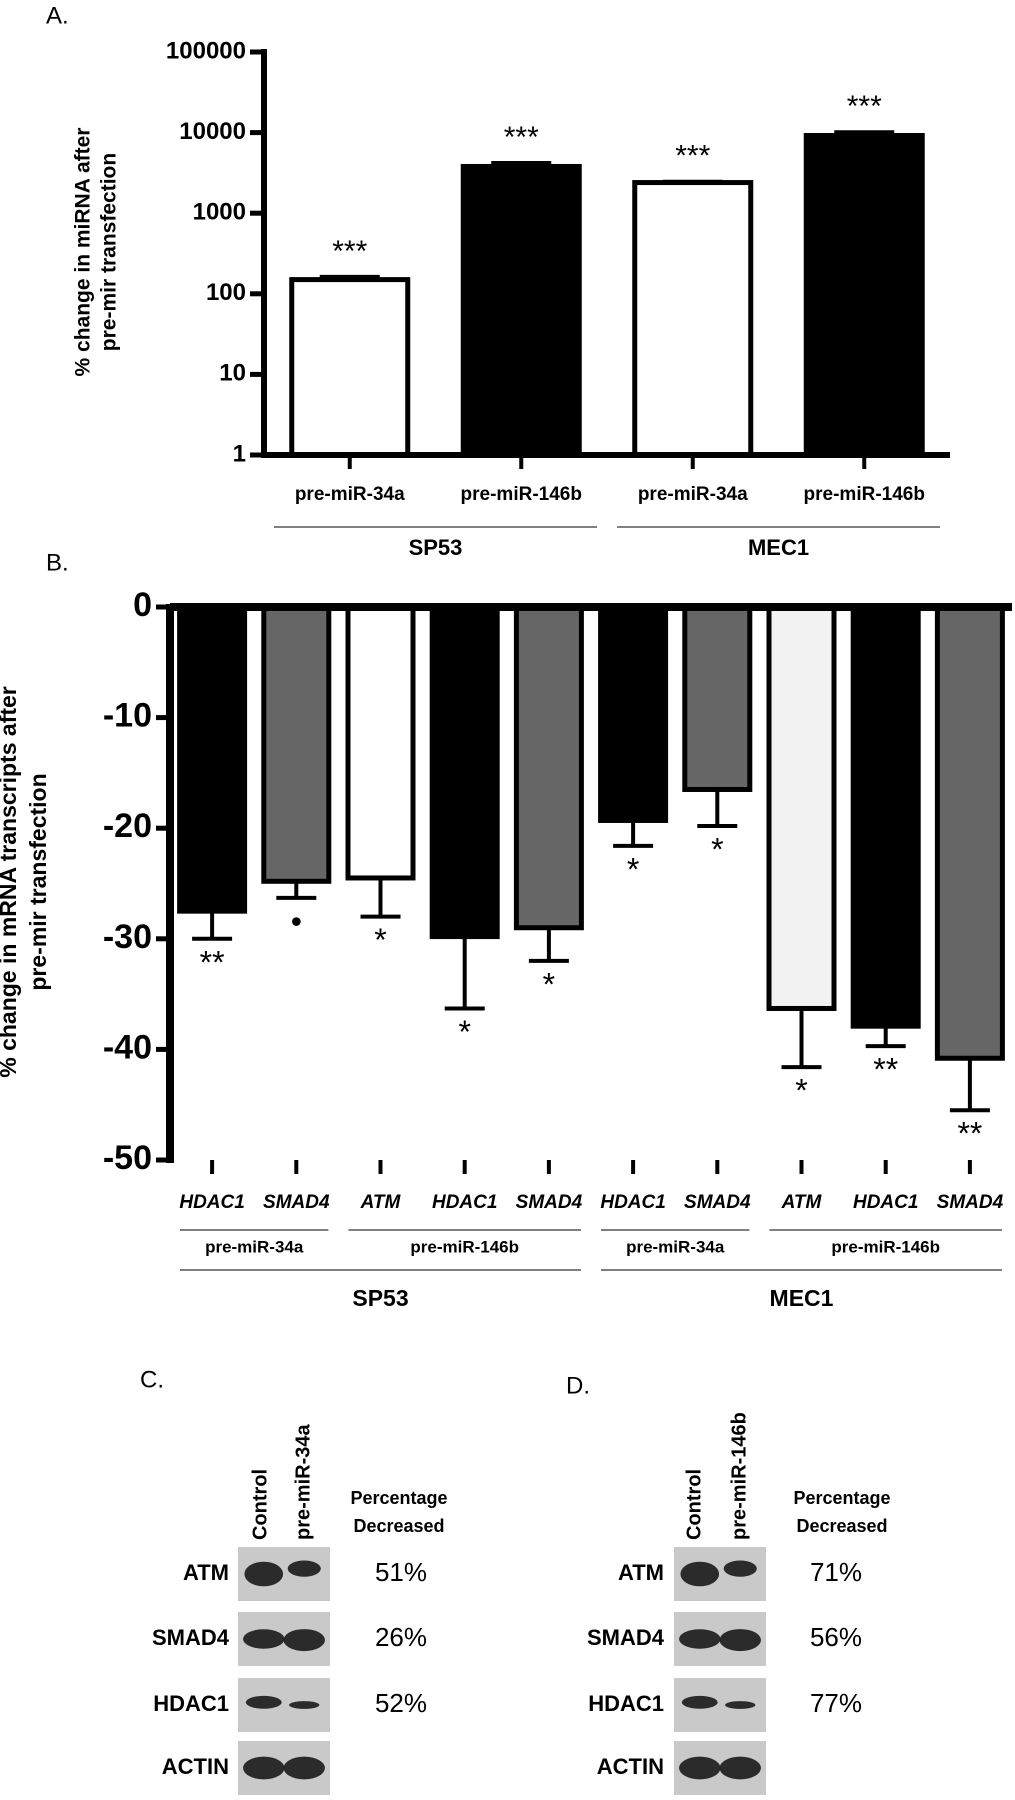  Describe the element at coordinates (239, 453) in the screenshot. I see `y-tick-label: 1` at that location.